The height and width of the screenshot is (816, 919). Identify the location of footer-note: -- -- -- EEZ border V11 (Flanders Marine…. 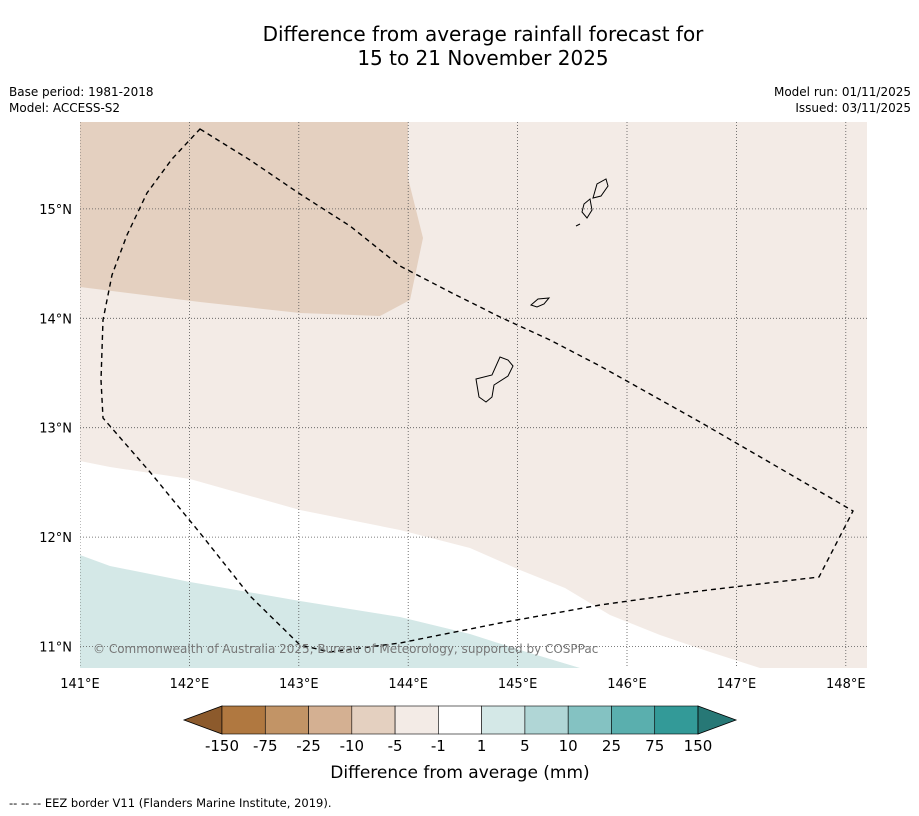
(170, 803).